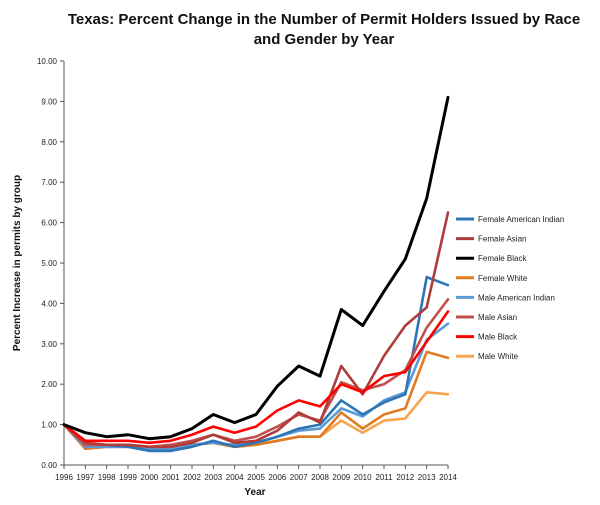  I want to click on x-tick-label: 1998, so click(107, 477).